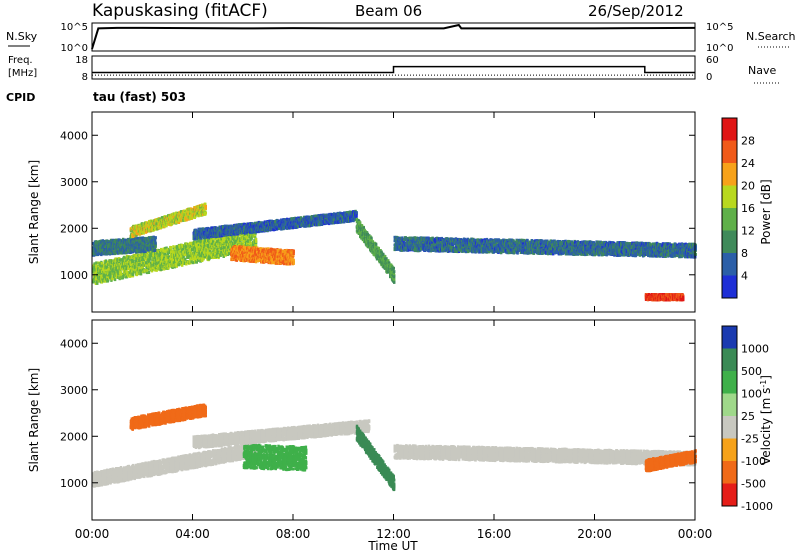  Describe the element at coordinates (22, 73) in the screenshot. I see `freq-unit: [MHz]` at that location.